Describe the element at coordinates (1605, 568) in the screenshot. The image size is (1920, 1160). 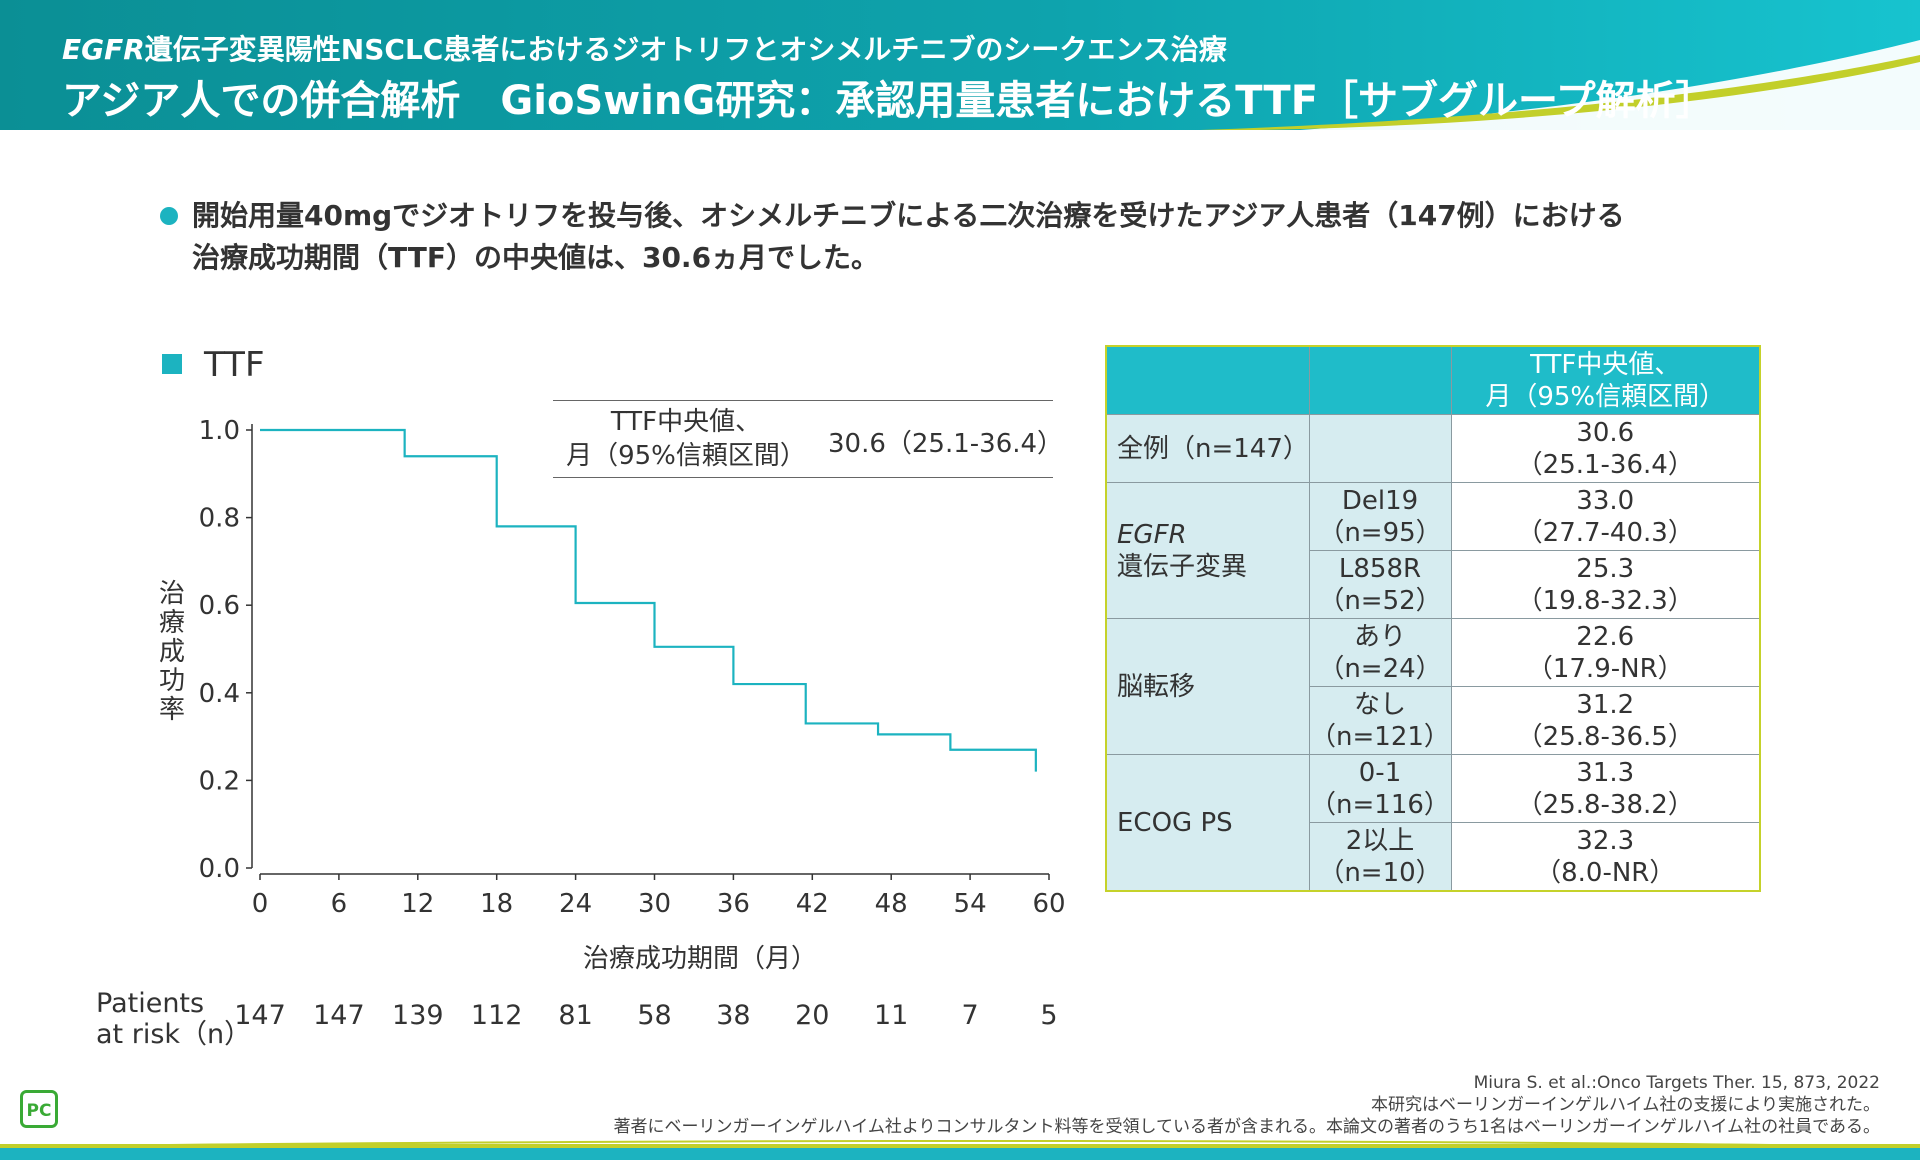
I see `median-value: 25.3` at that location.